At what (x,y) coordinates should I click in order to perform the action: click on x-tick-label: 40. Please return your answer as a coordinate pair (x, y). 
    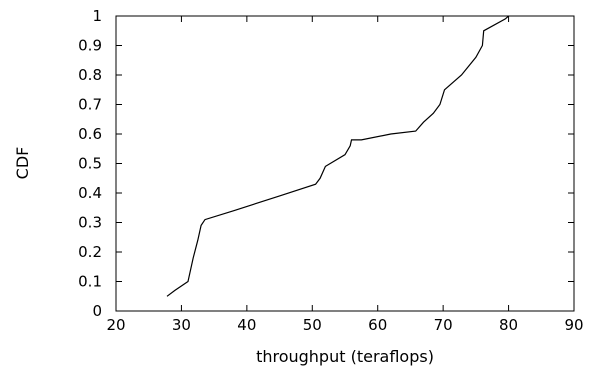
    Looking at the image, I should click on (246, 325).